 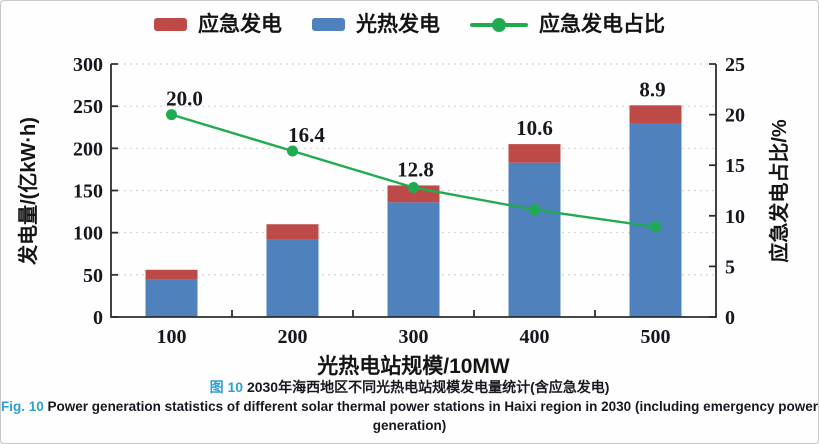 What do you see at coordinates (730, 318) in the screenshot?
I see `y-right-tick-label: 0` at bounding box center [730, 318].